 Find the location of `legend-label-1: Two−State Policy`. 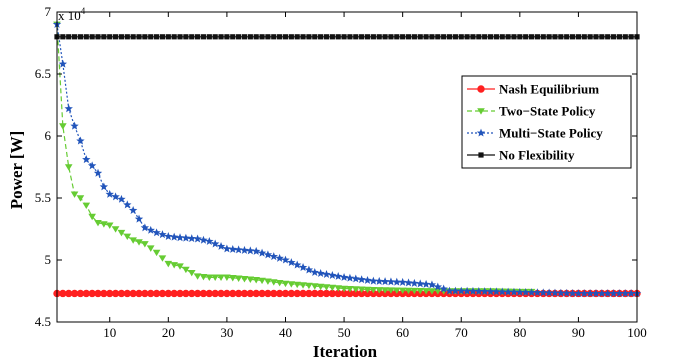

legend-label-1: Two−State Policy is located at coordinates (547, 111).